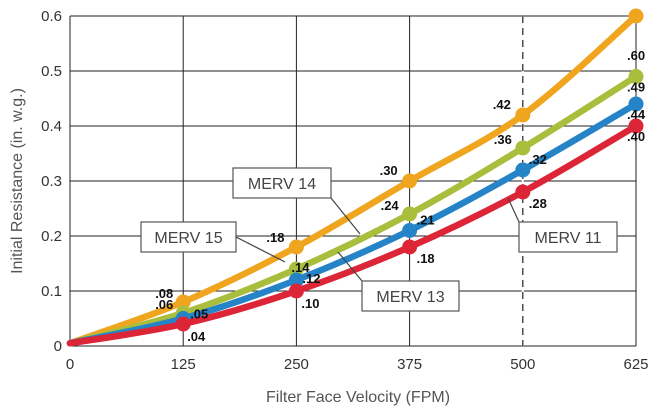 The width and height of the screenshot is (669, 410). Describe the element at coordinates (164, 293) in the screenshot. I see `data-label: .08` at that location.